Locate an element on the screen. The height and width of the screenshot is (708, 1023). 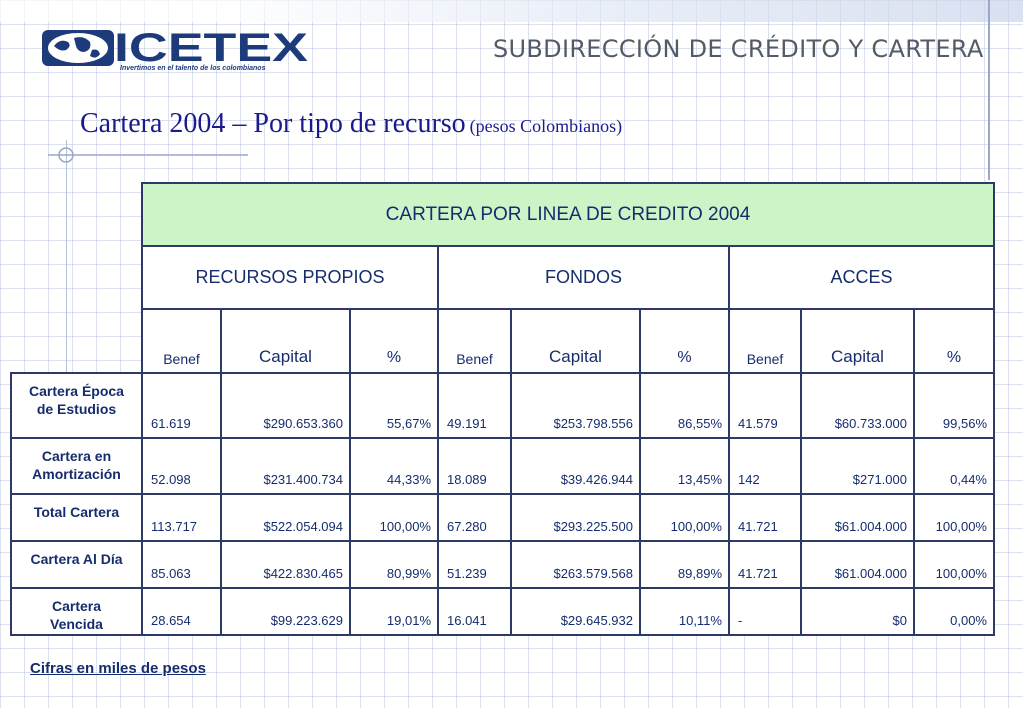
cell-benef: 51.239 is located at coordinates (474, 564).